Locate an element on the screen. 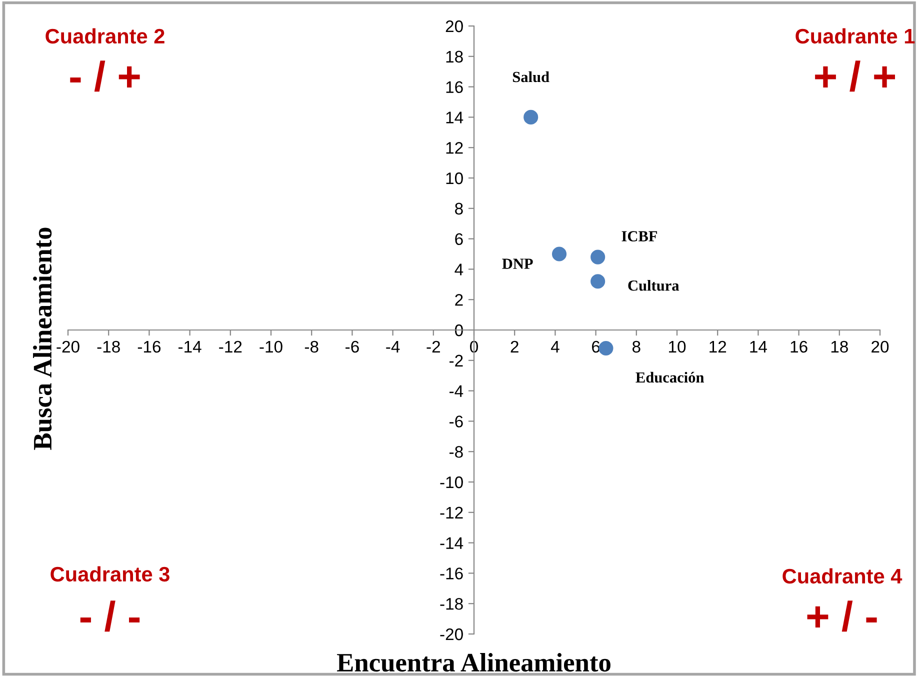 This screenshot has height=677, width=920. x-tick-label: -16 is located at coordinates (149, 346).